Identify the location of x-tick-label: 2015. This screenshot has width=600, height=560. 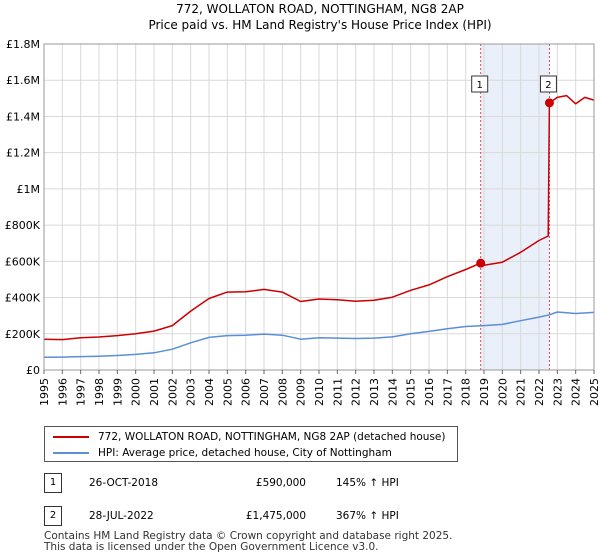
(411, 392).